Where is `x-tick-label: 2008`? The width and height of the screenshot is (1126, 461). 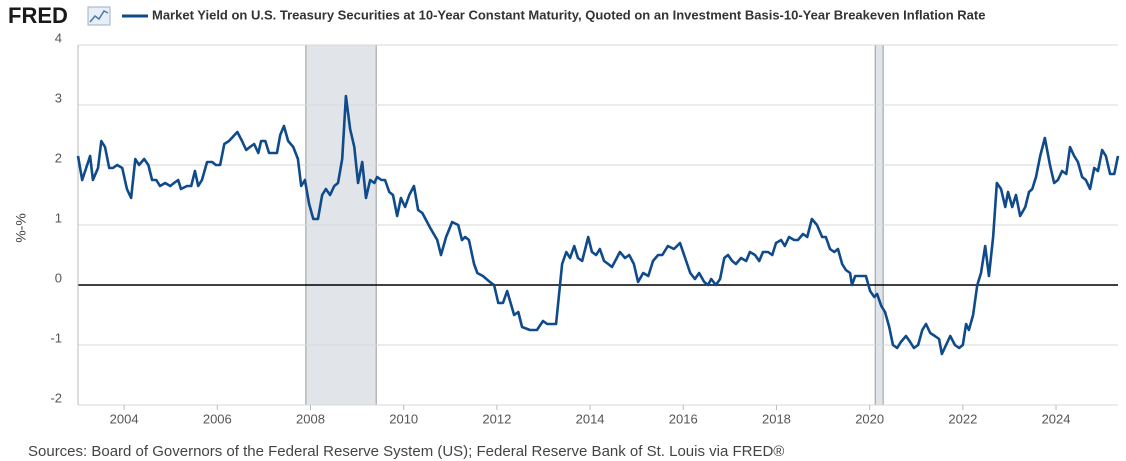
x-tick-label: 2008 is located at coordinates (310, 418).